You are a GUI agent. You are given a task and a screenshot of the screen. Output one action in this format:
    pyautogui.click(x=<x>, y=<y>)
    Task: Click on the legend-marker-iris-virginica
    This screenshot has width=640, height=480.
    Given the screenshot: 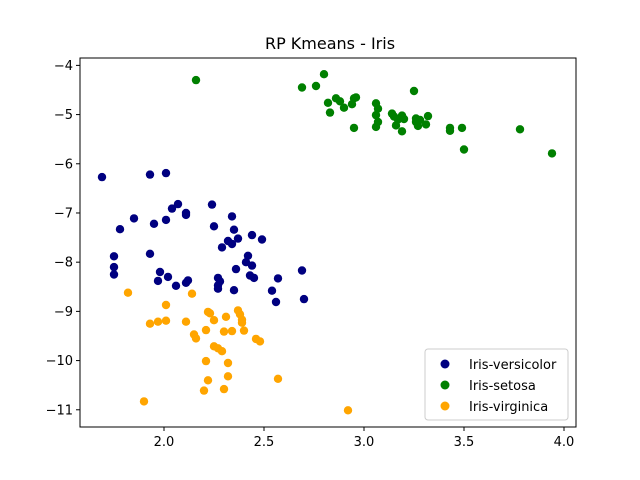 What is the action you would take?
    pyautogui.click(x=445, y=406)
    